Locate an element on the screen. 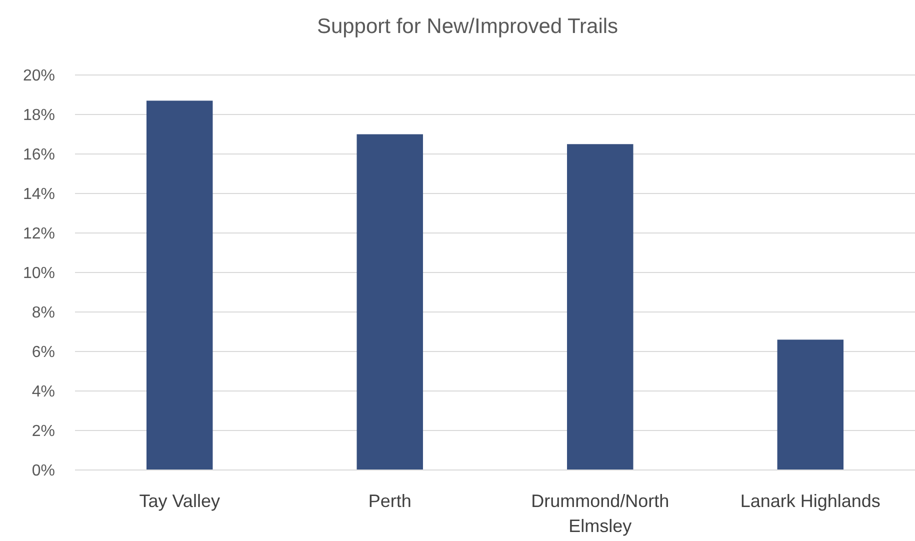  x-tick-label: Perth is located at coordinates (390, 501).